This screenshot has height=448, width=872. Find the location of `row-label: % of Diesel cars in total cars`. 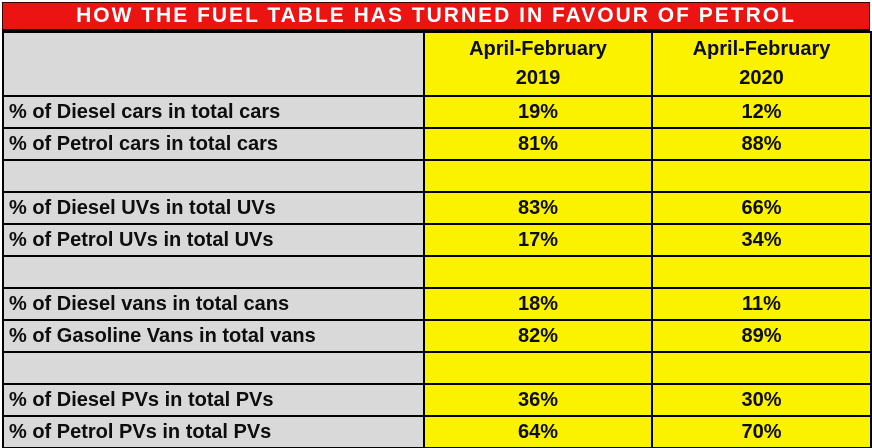

row-label: % of Diesel cars in total cars is located at coordinates (213, 112).